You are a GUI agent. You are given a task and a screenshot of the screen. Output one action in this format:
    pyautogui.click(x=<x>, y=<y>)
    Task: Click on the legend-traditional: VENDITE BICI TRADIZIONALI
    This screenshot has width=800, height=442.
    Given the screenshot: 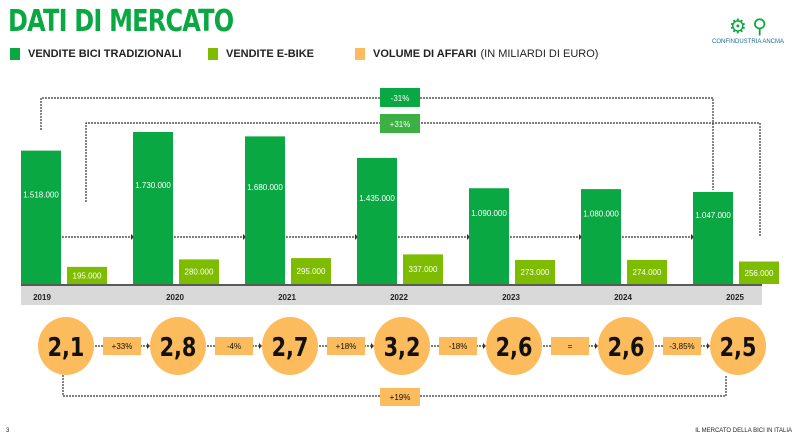 What is the action you would take?
    pyautogui.click(x=95, y=54)
    